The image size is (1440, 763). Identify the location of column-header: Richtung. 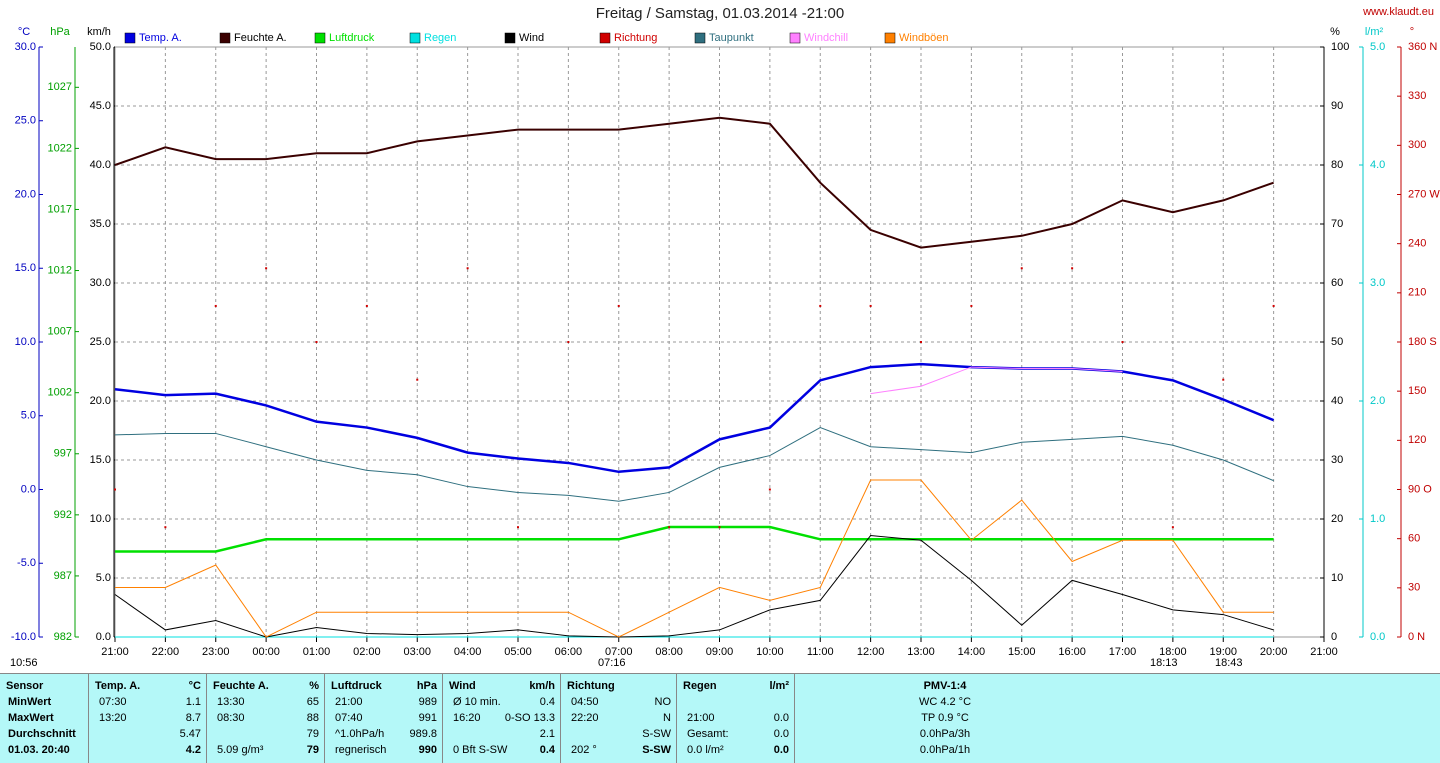
(591, 686).